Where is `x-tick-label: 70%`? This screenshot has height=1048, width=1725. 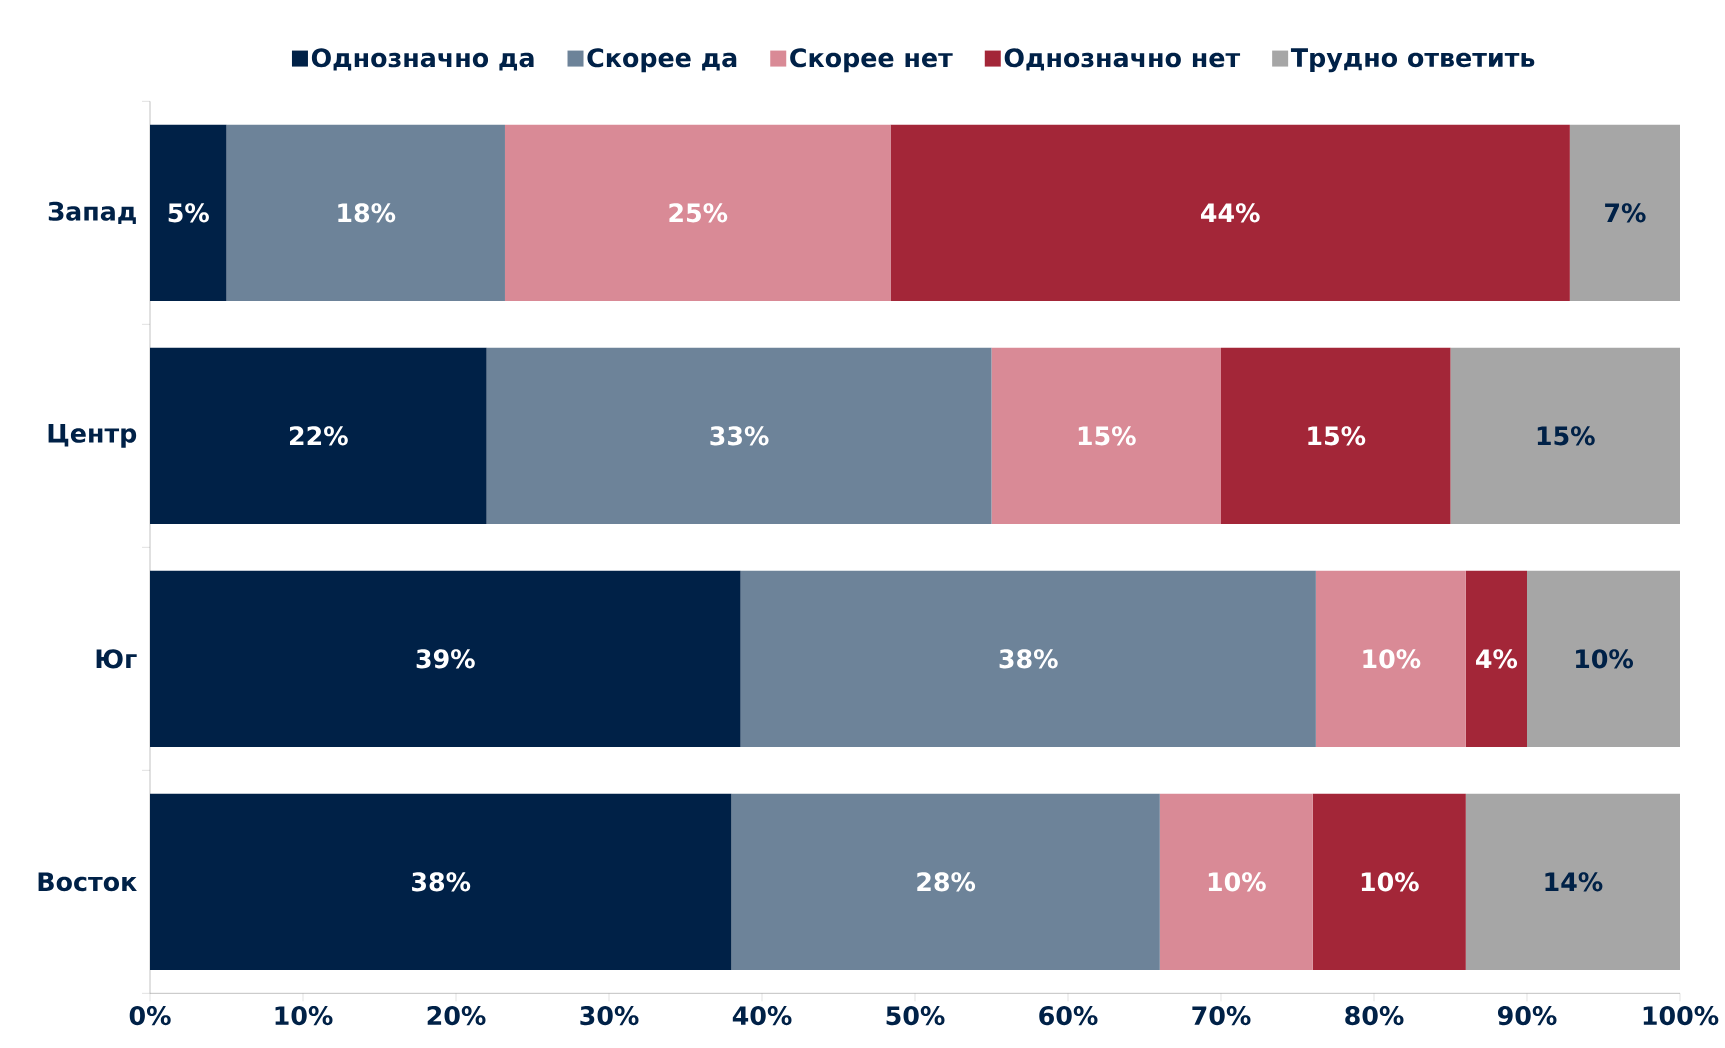 x-tick-label: 70% is located at coordinates (1221, 1016).